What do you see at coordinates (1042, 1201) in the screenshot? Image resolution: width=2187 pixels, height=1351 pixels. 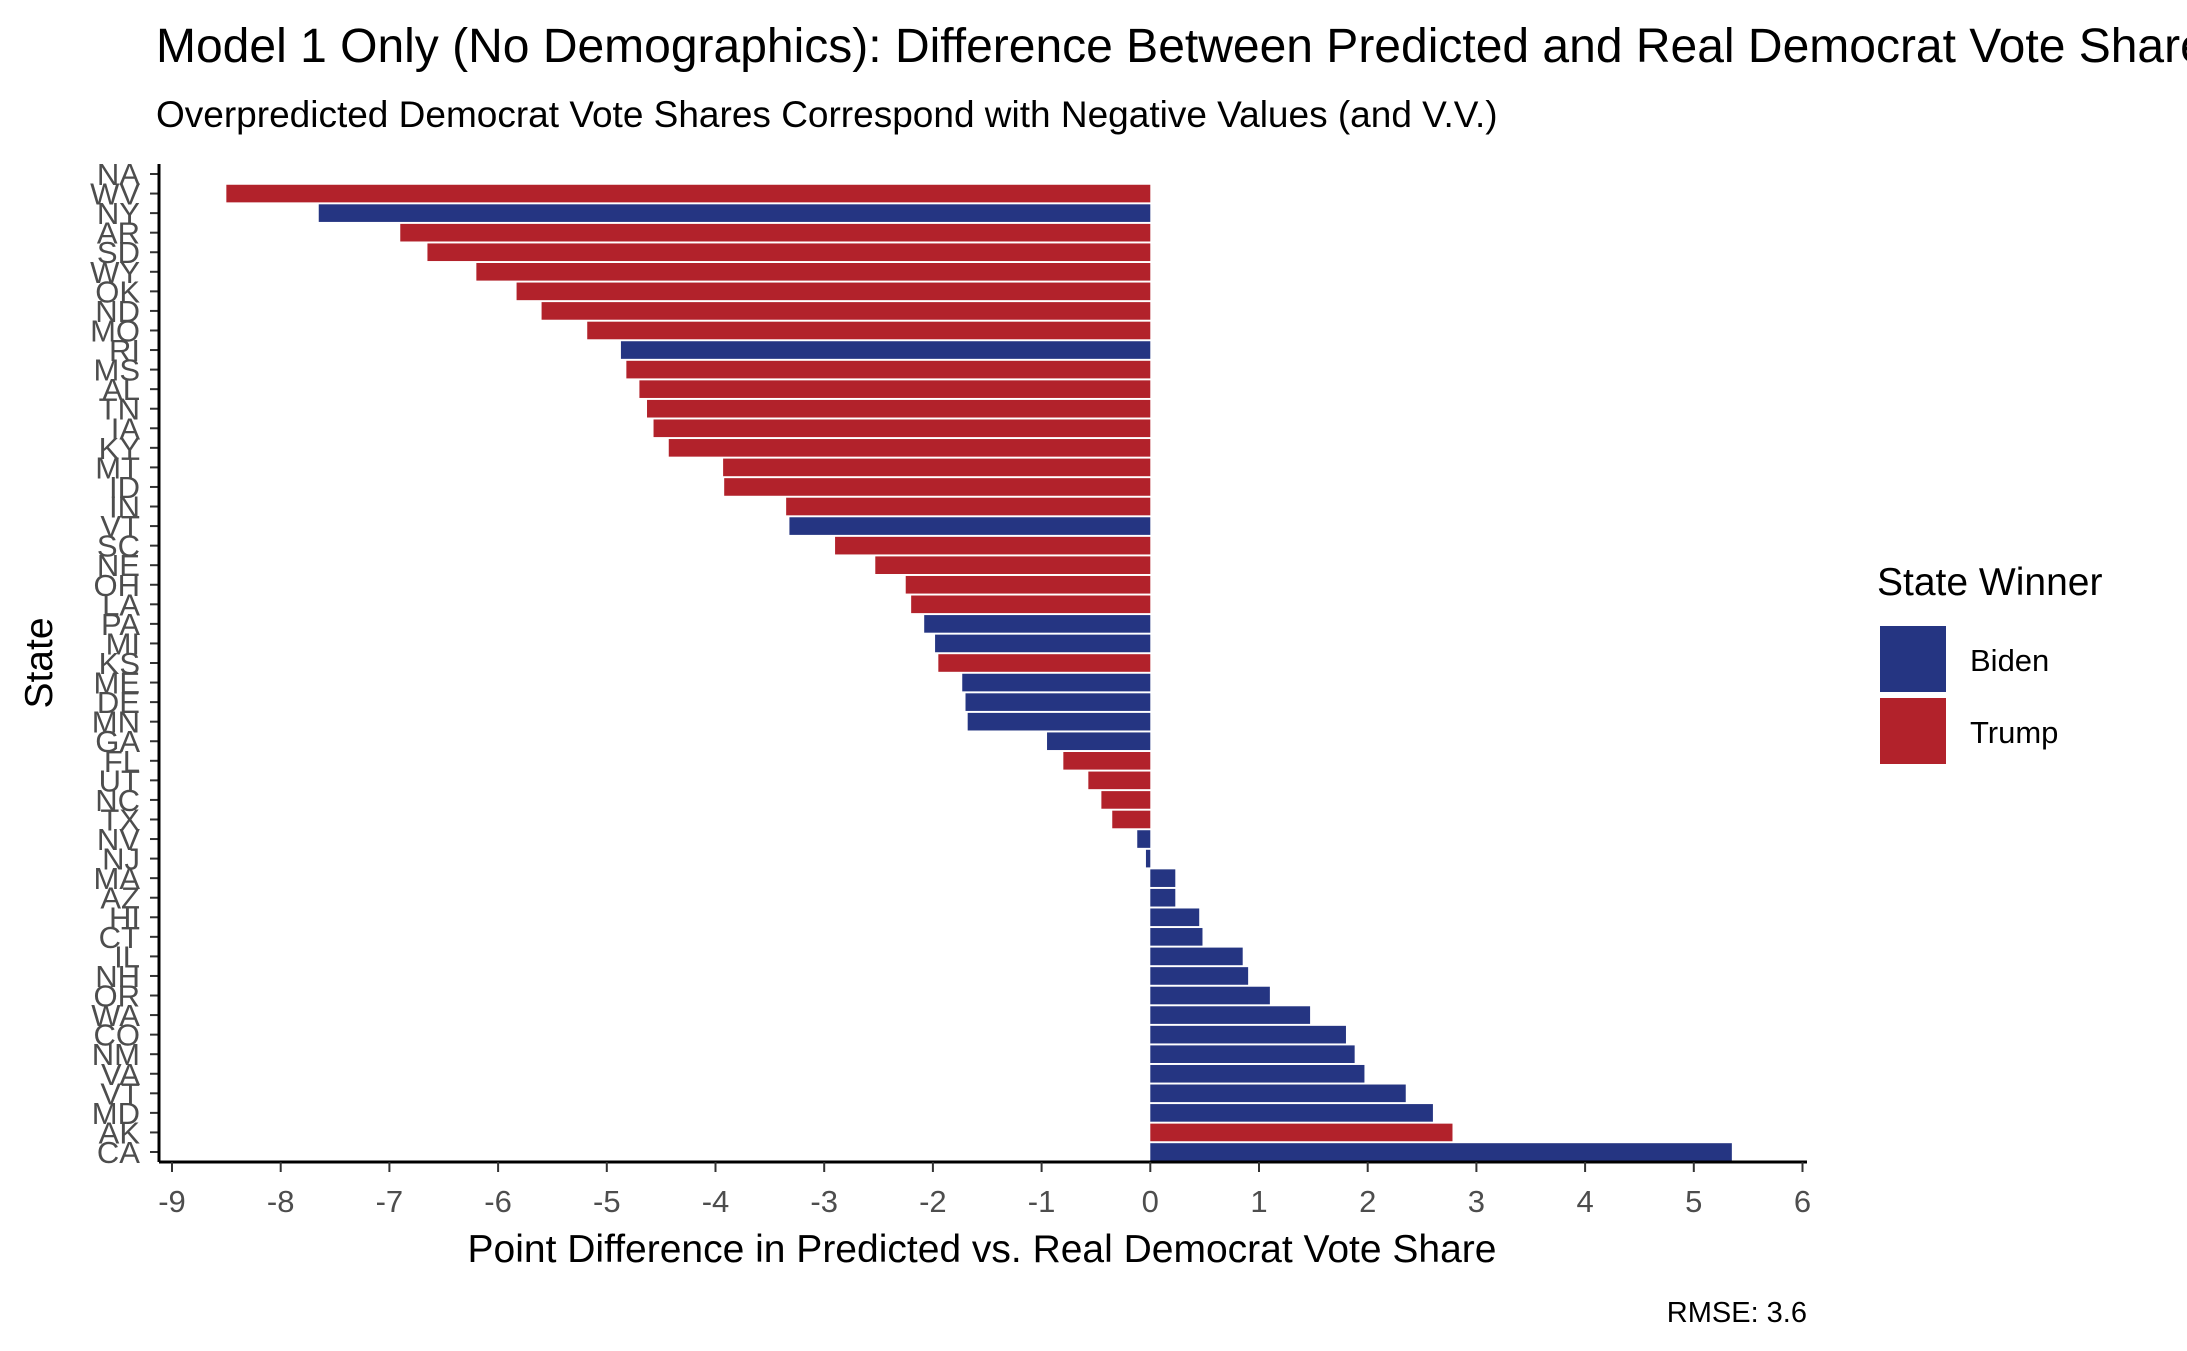 I see `x-tick-label: -1` at bounding box center [1042, 1201].